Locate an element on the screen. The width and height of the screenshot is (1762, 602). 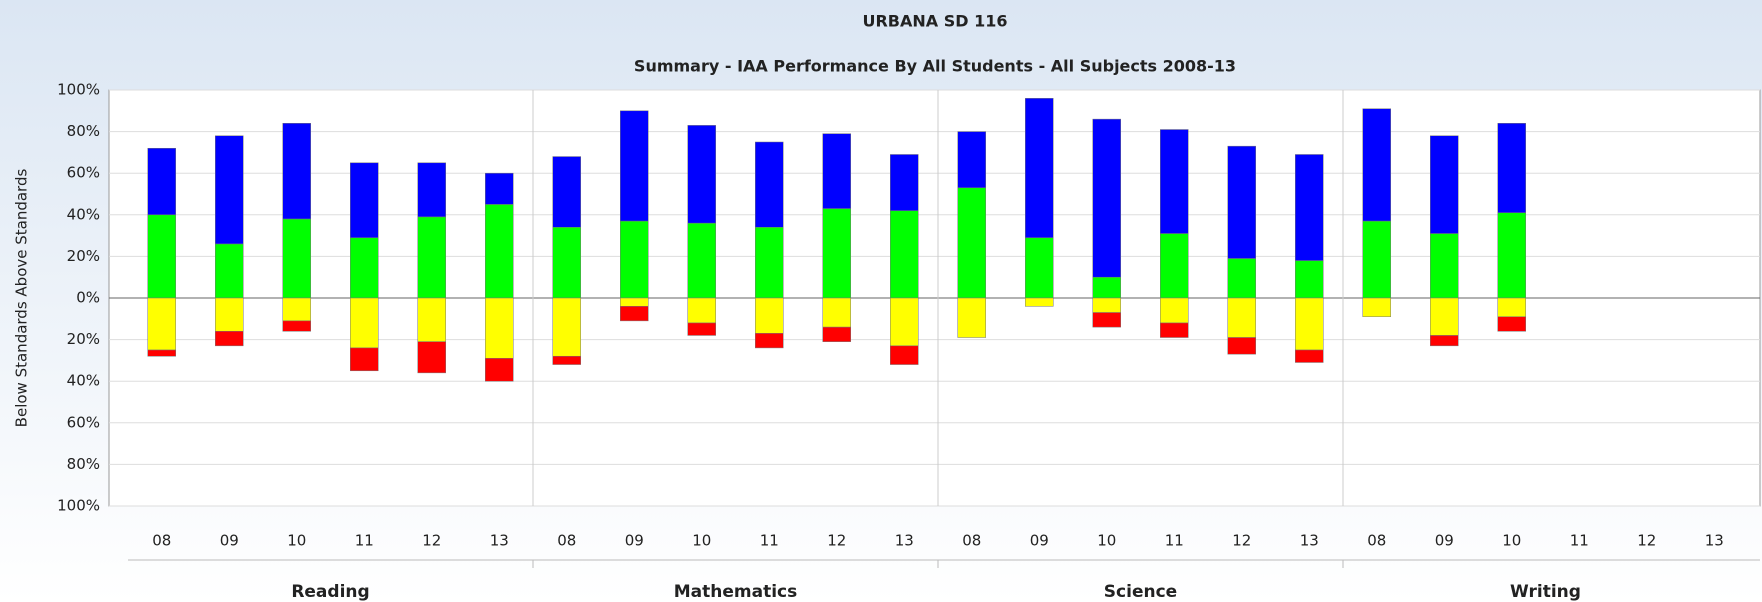
y-tick-label: 80% is located at coordinates (83, 464).